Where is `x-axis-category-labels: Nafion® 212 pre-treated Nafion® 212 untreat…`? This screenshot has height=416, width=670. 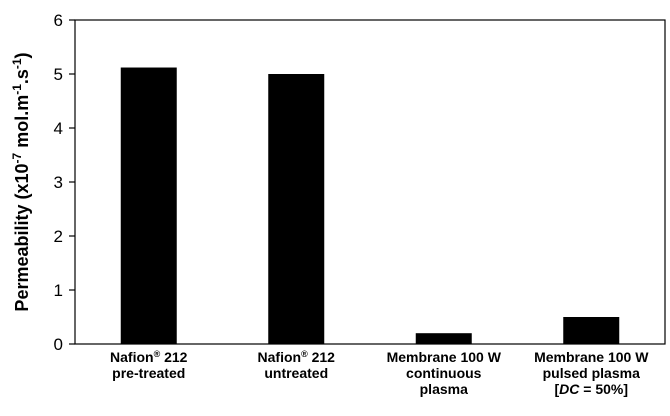
x-axis-category-labels: Nafion® 212 pre-treated Nafion® 212 untreat… is located at coordinates (379, 373).